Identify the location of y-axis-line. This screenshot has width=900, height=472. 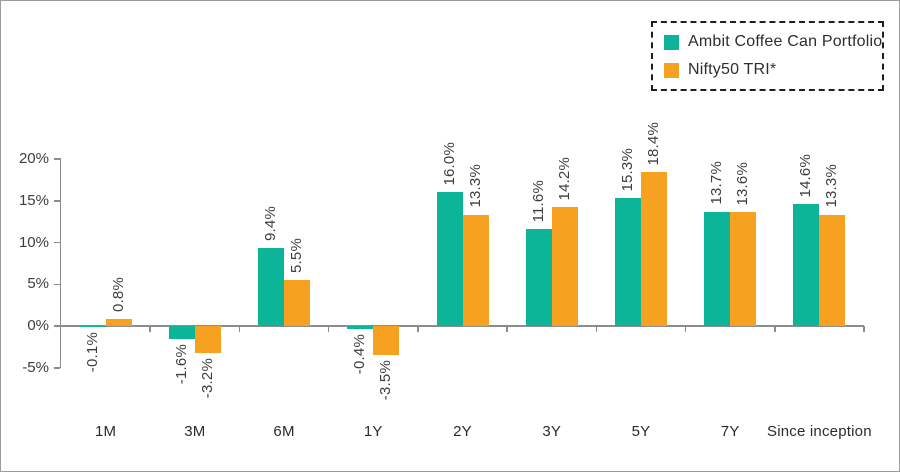
(60, 263).